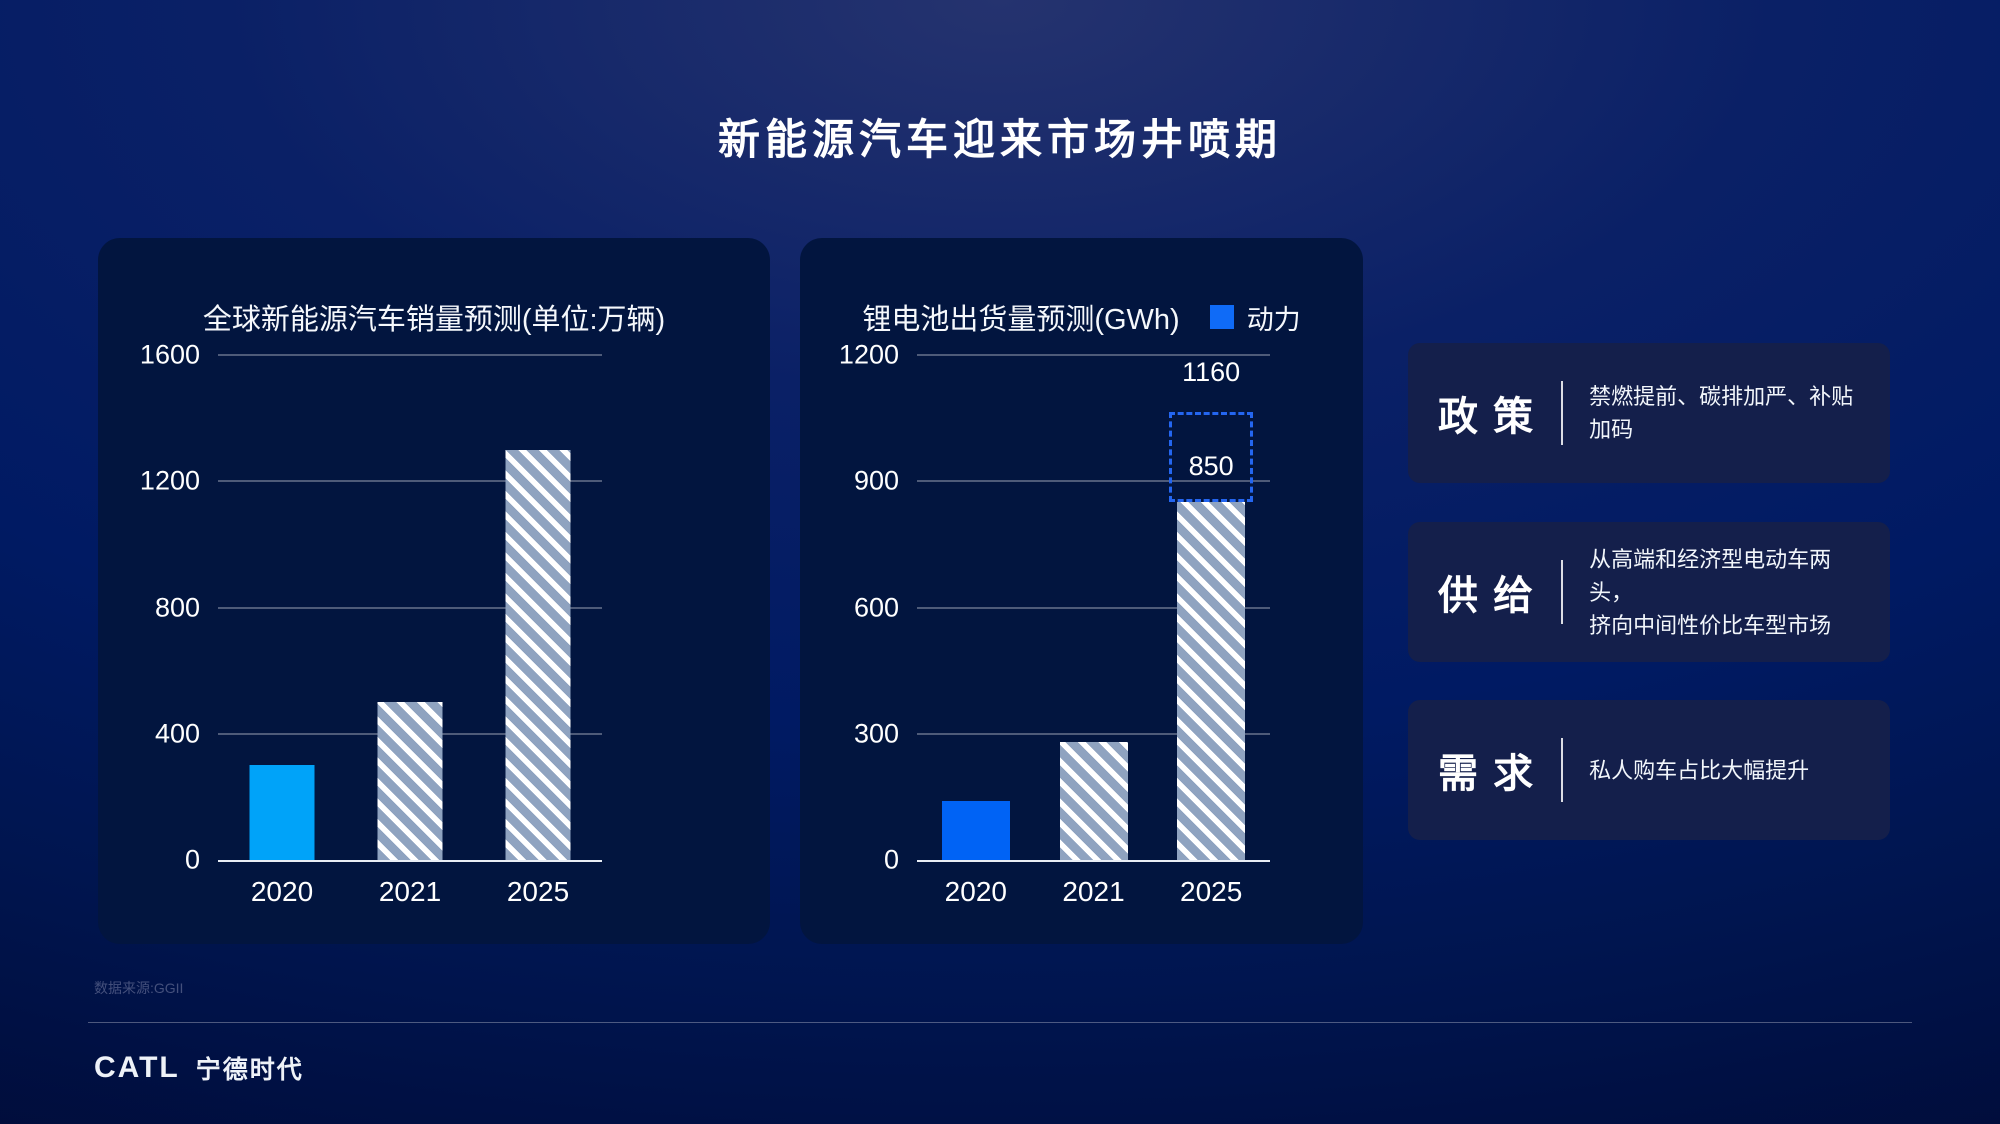 Image resolution: width=2000 pixels, height=1124 pixels. What do you see at coordinates (876, 733) in the screenshot?
I see `y-axis-tick-label: 300` at bounding box center [876, 733].